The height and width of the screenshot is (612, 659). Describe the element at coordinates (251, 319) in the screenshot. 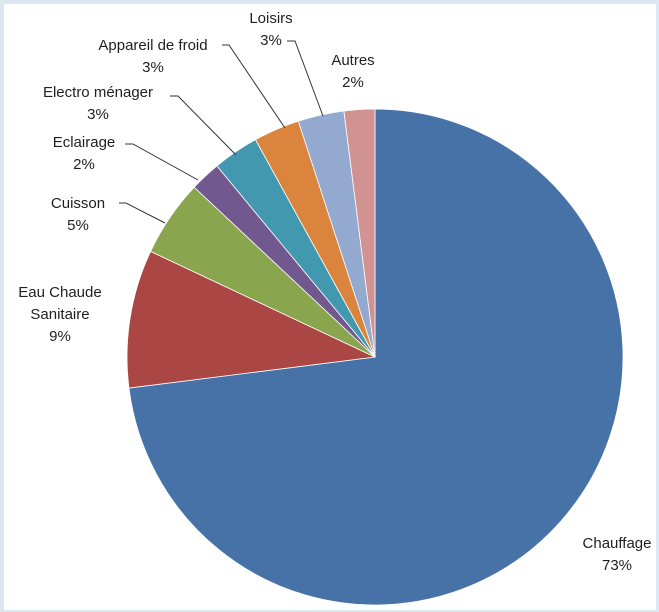

I see `pie-slice-eau-chaude-sanitaire` at that location.